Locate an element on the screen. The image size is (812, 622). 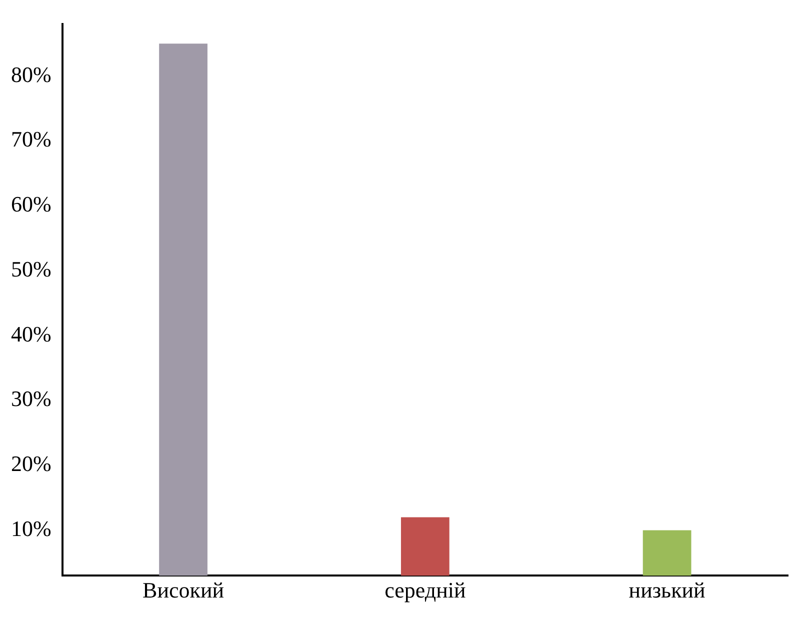
y-tick-label: 80% is located at coordinates (31, 74).